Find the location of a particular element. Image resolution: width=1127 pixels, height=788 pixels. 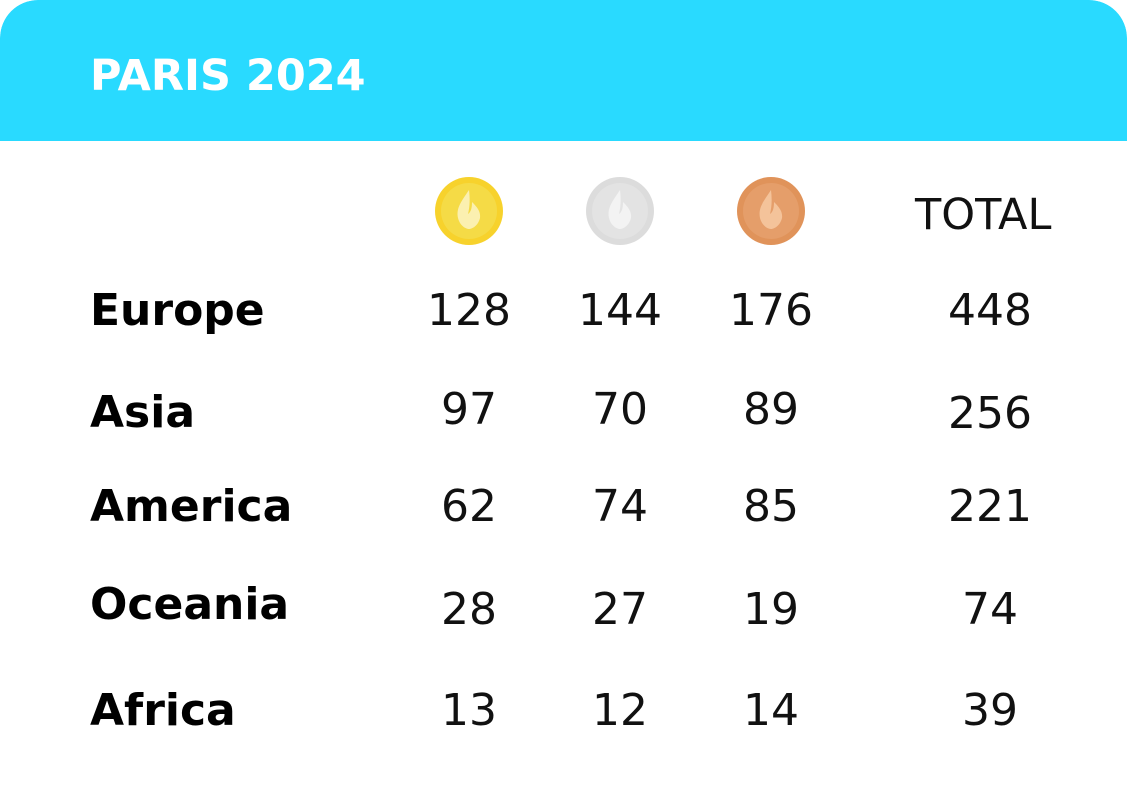

row-label-europe: Europe is located at coordinates (177, 310).